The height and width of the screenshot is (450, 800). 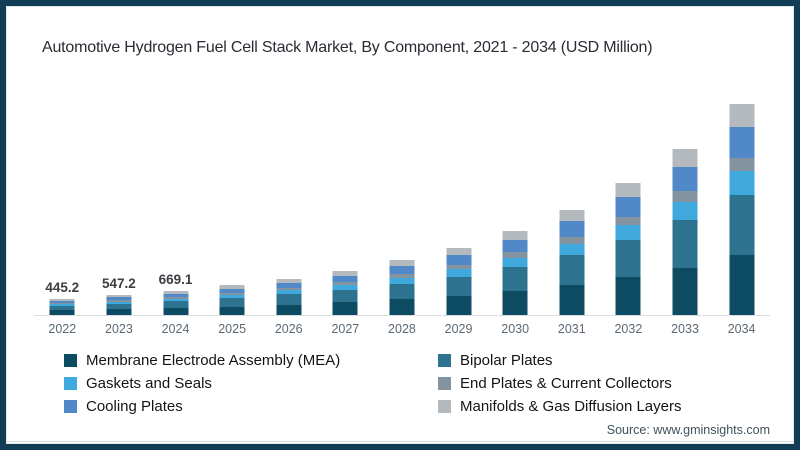 I want to click on x-axis-label: 2033, so click(x=685, y=329).